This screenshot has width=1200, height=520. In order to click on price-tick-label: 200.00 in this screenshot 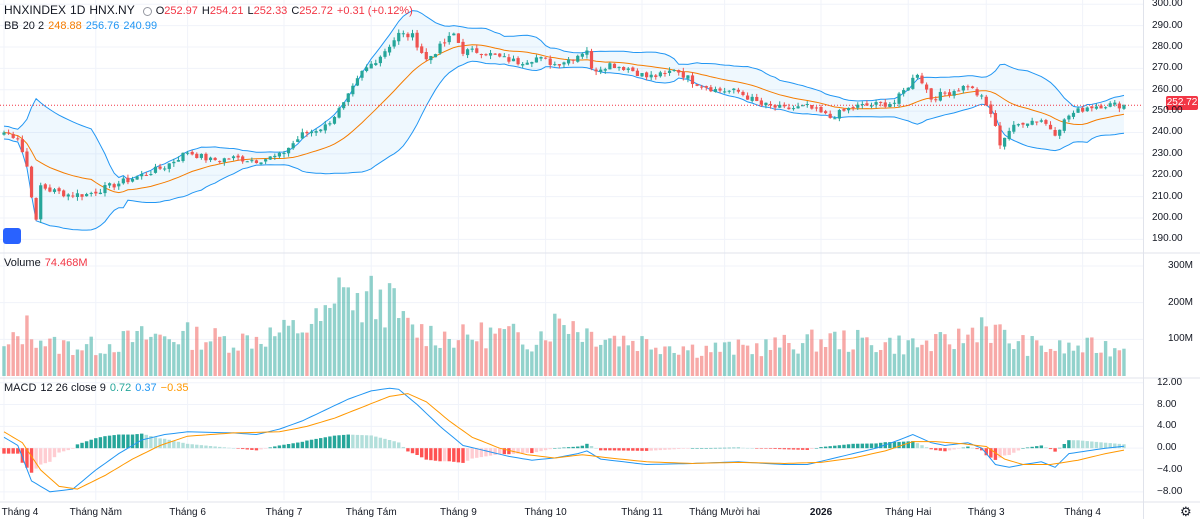, I will do `click(1167, 217)`.